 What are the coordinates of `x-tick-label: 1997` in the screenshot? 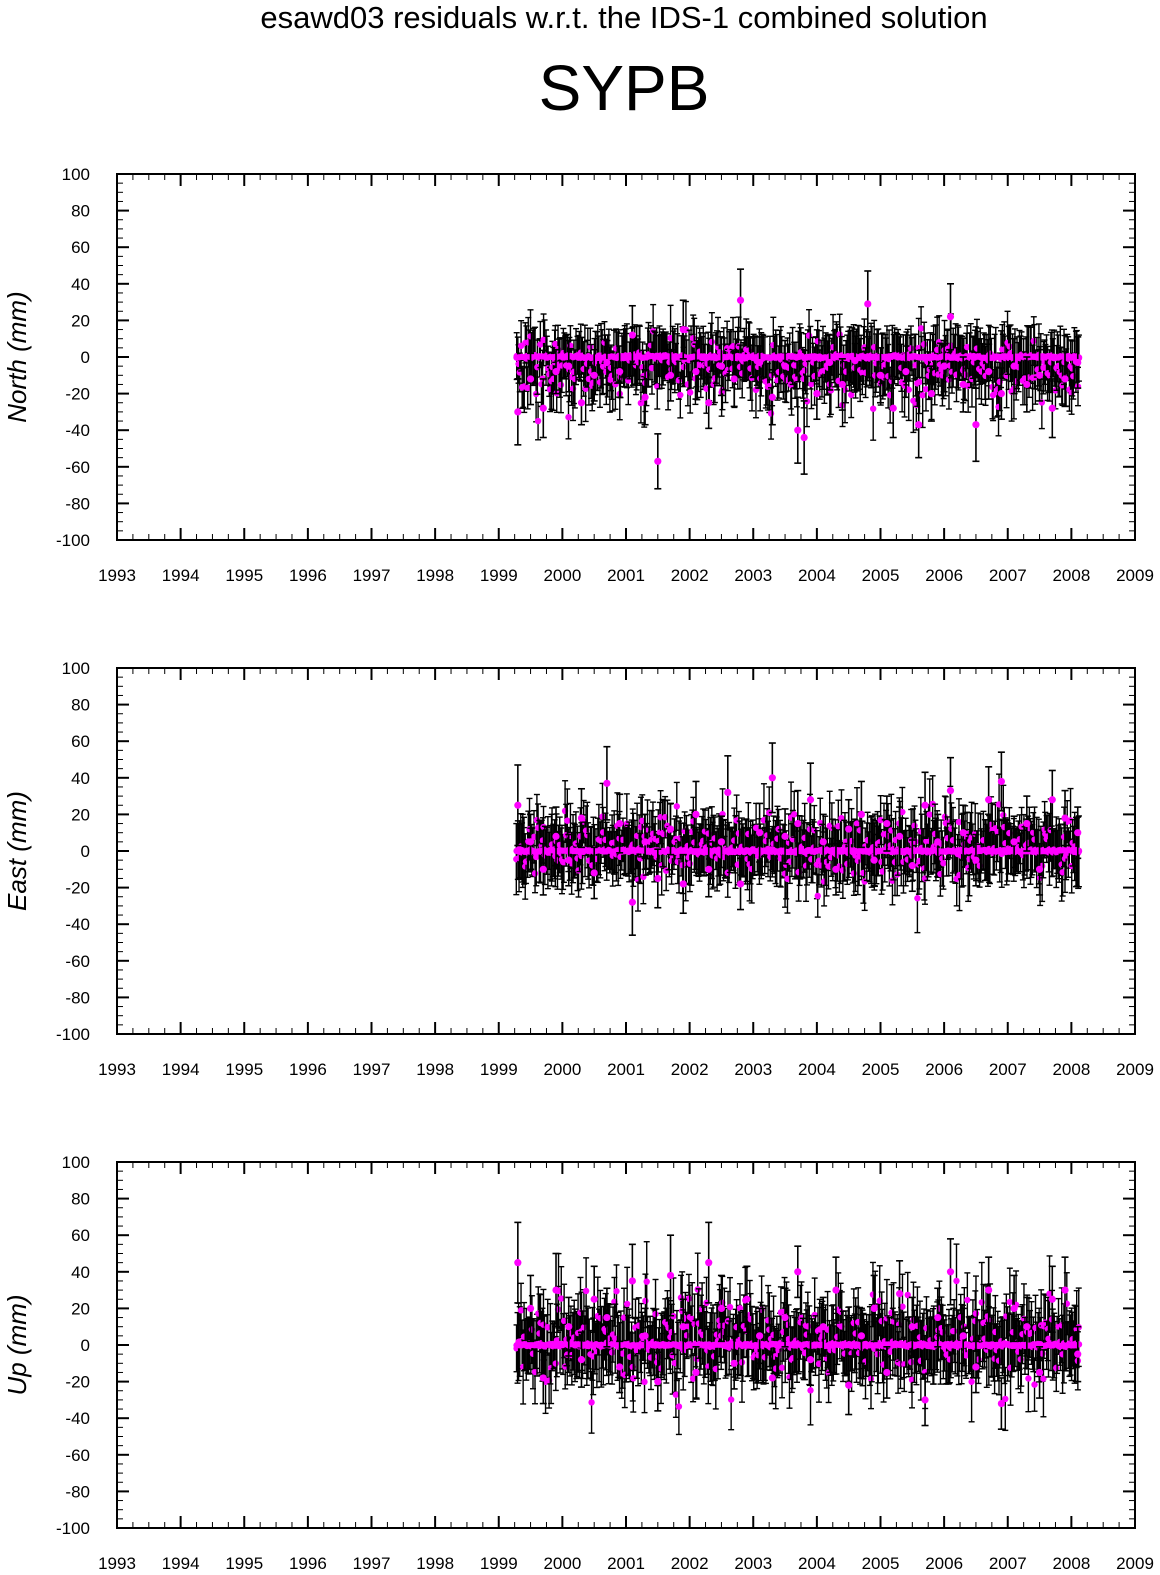 It's located at (372, 575).